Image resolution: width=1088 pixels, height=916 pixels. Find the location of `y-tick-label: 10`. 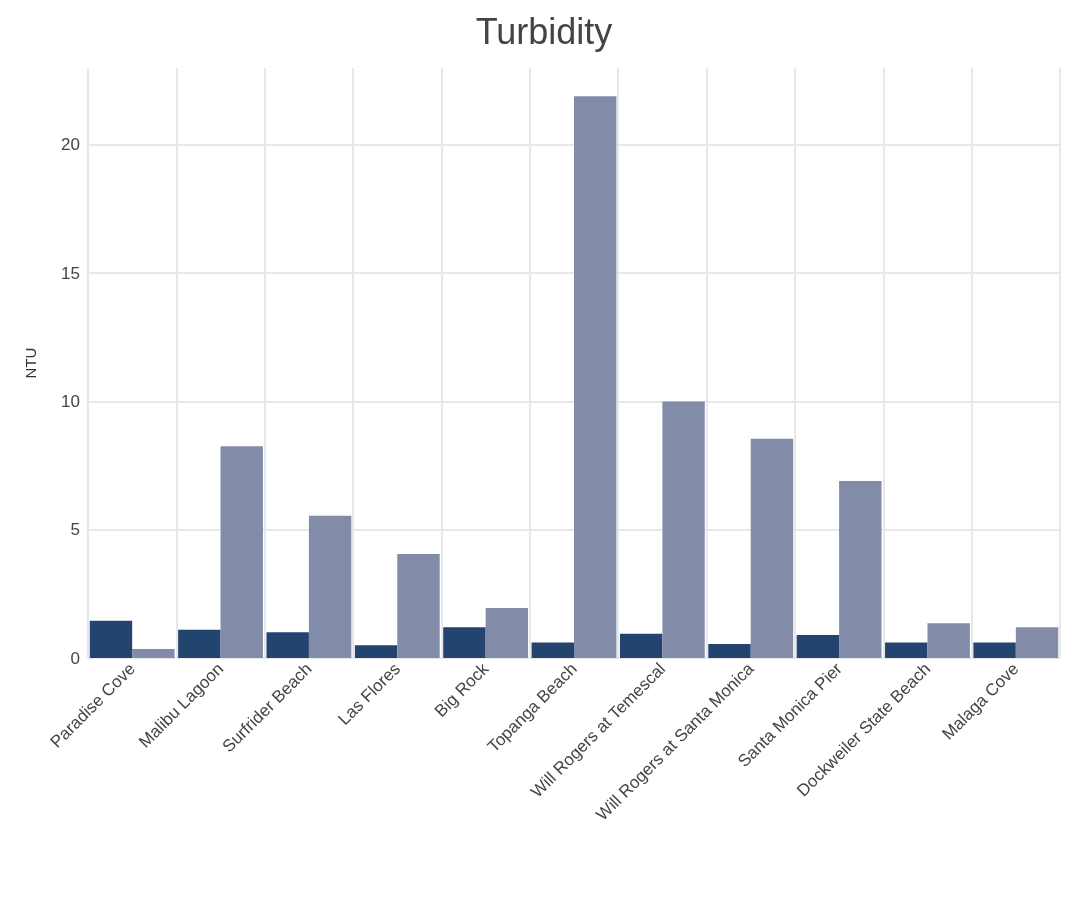

y-tick-label: 10 is located at coordinates (70, 401).